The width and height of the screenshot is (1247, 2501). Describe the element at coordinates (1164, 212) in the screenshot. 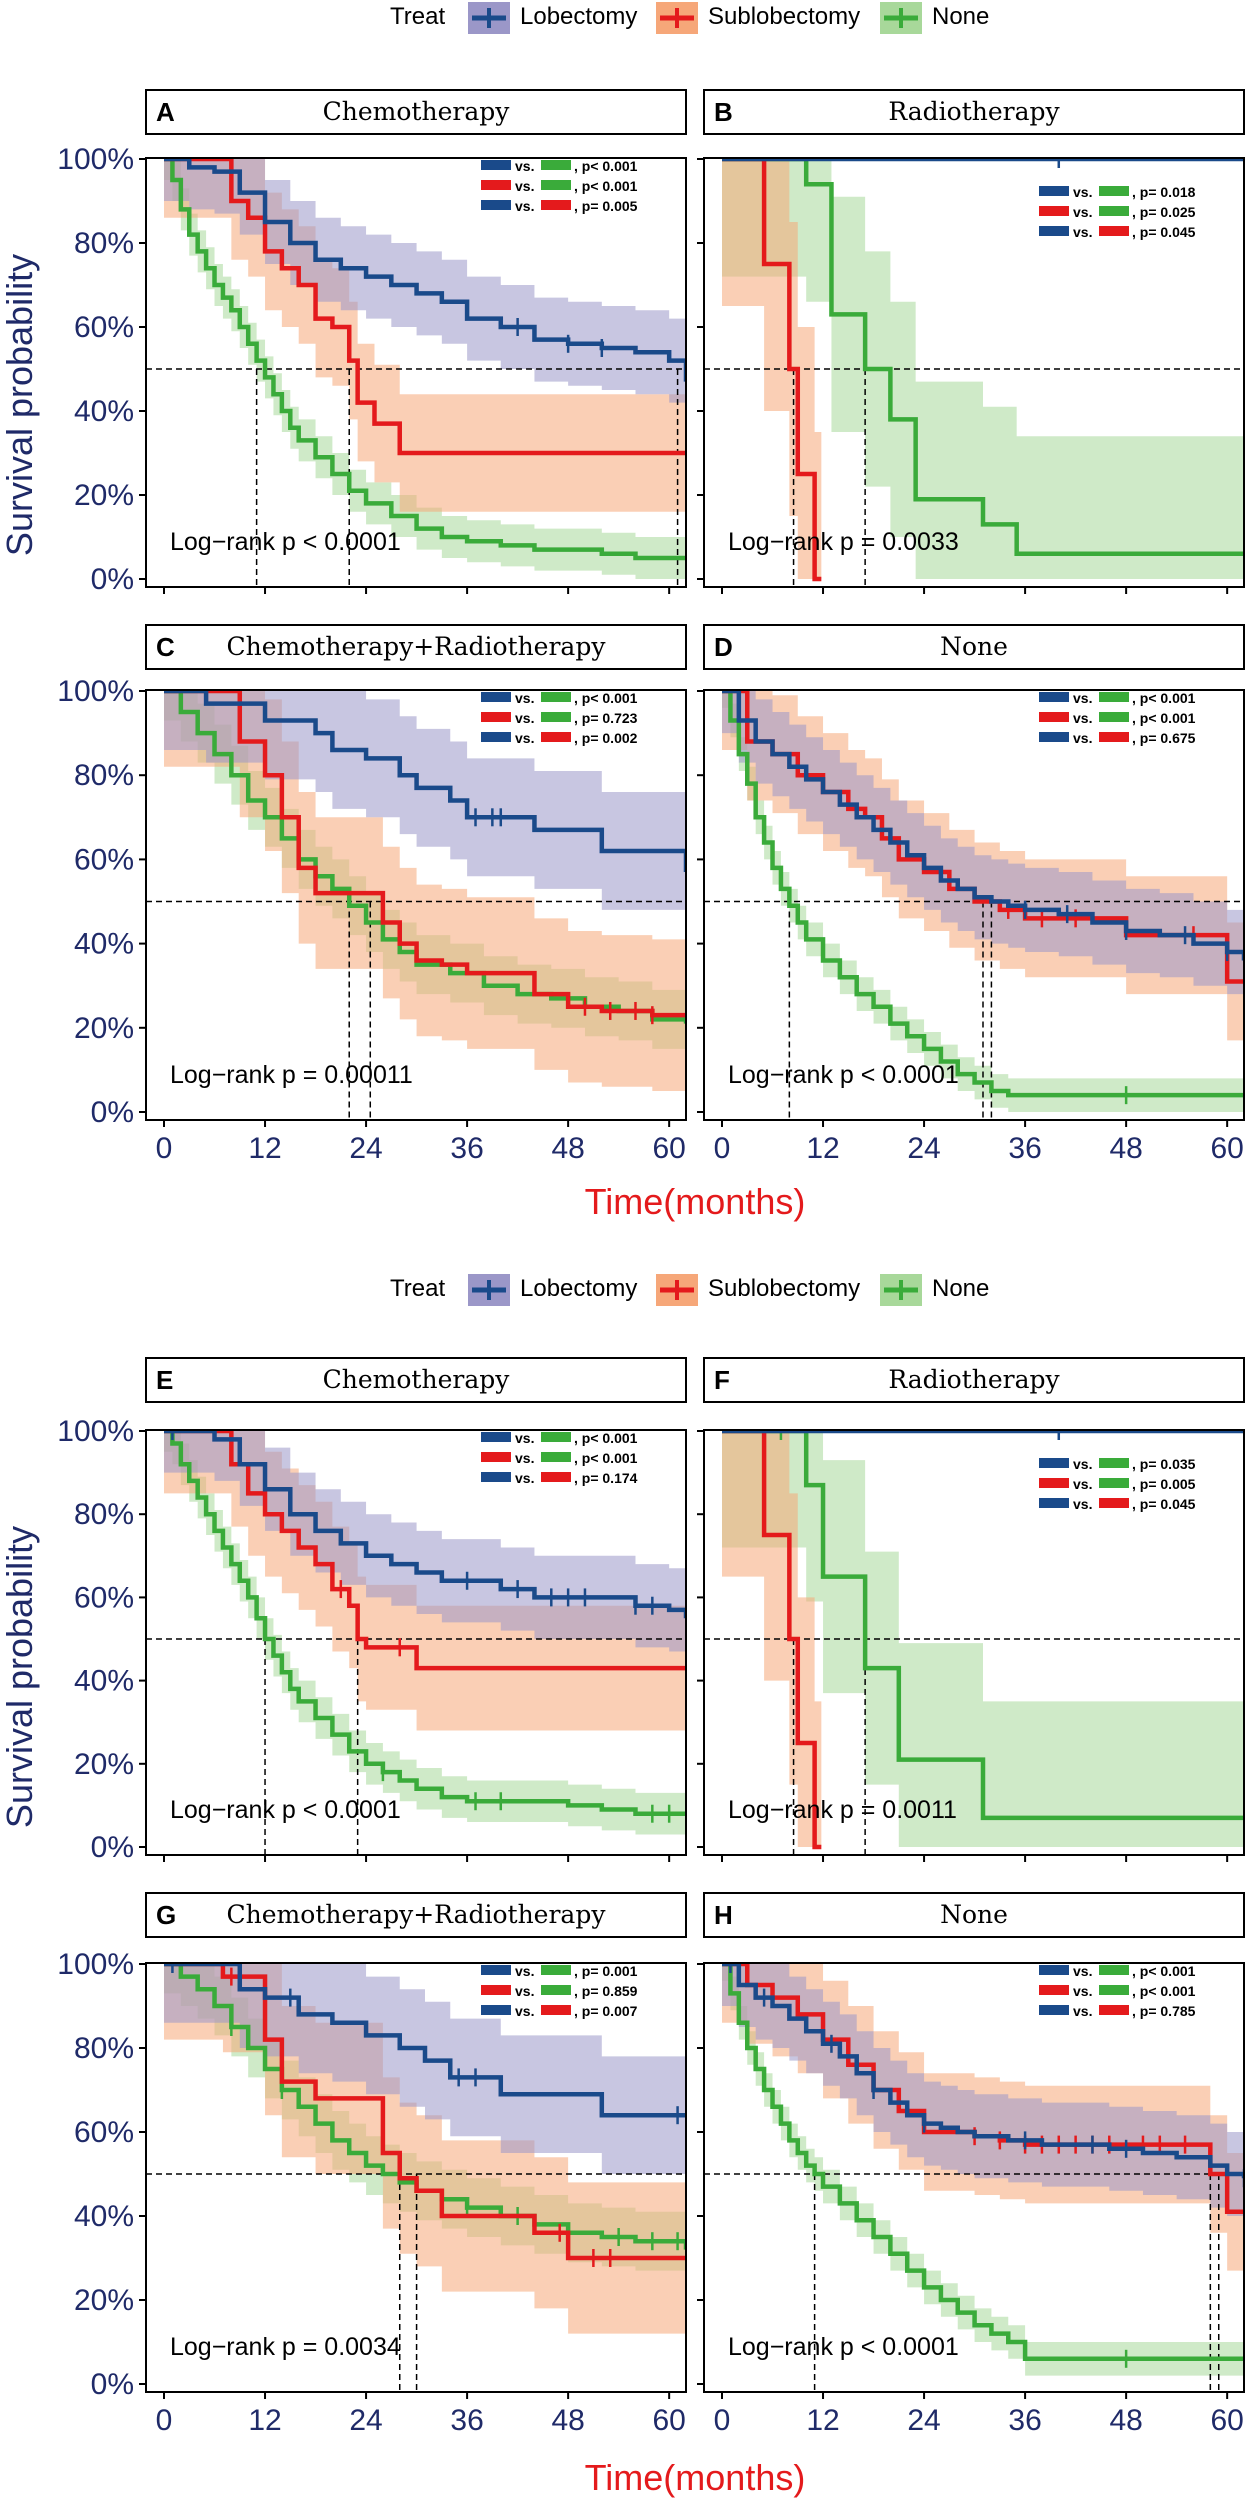

I see `pvalue-text: , p= 0.025` at that location.